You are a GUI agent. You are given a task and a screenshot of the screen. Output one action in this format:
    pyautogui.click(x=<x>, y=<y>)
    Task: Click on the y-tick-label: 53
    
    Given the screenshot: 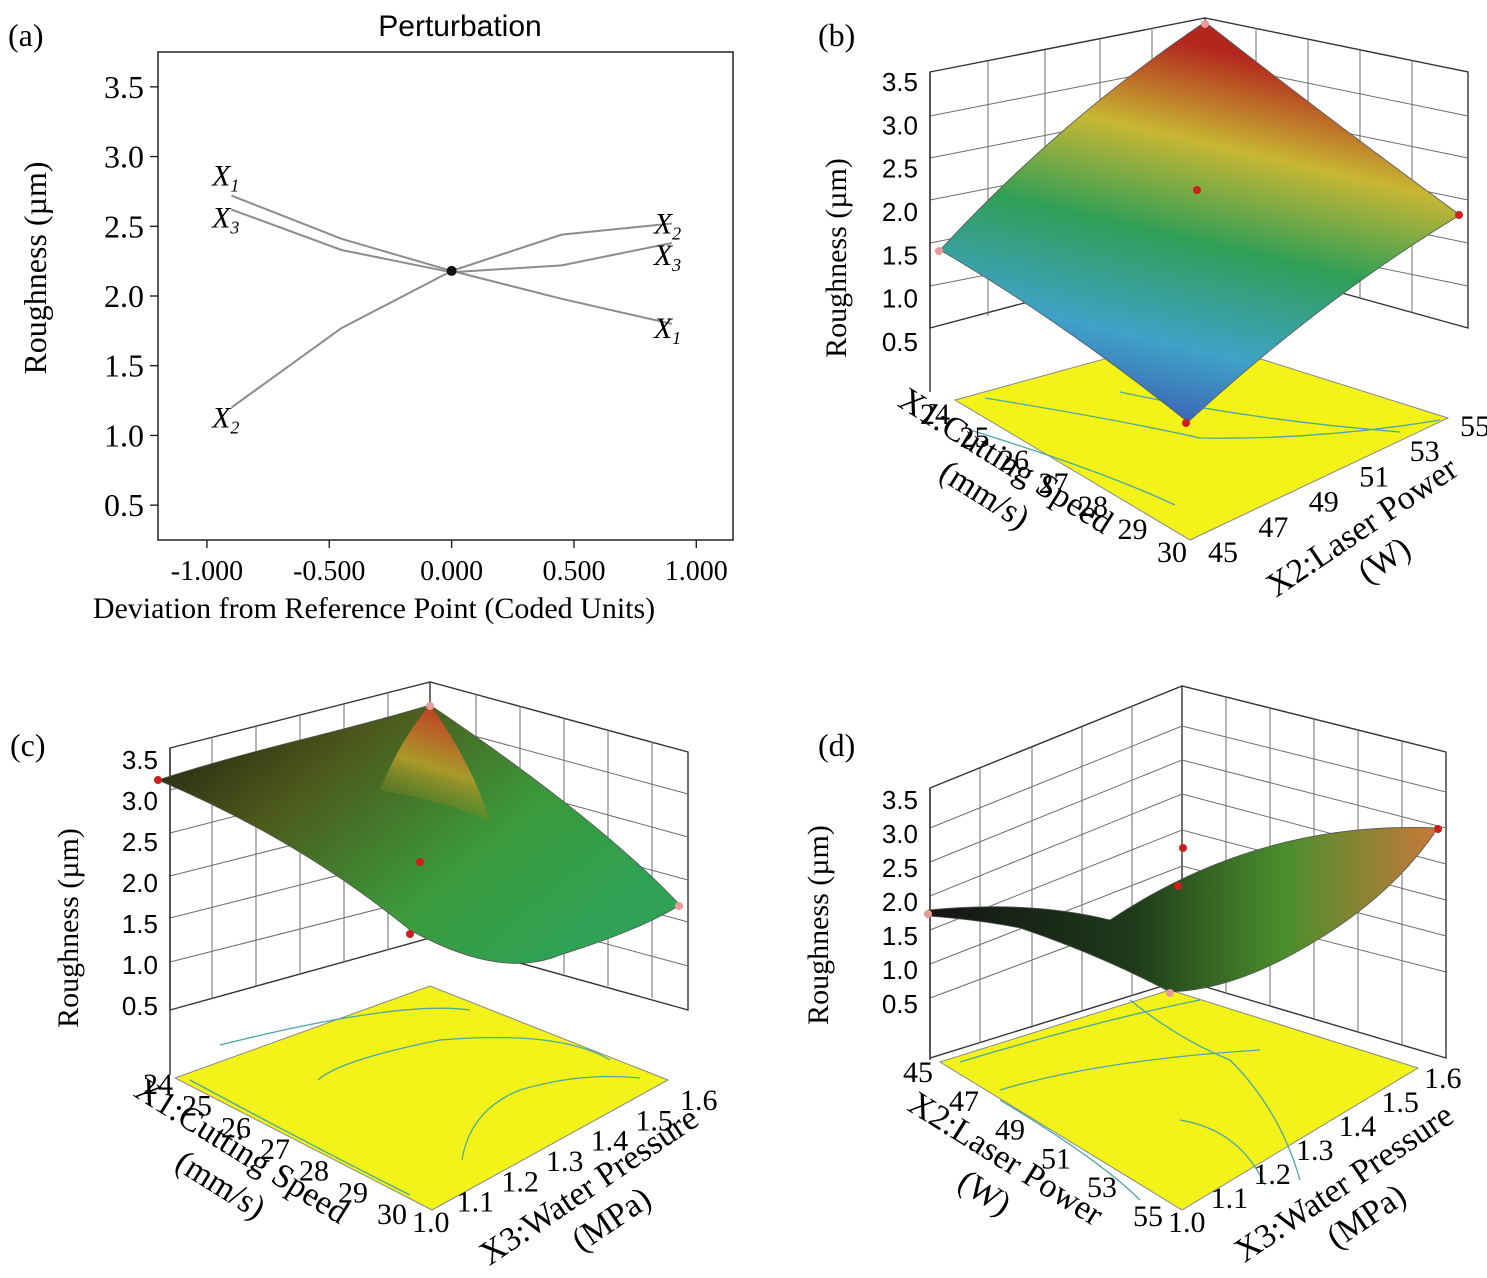 What is the action you would take?
    pyautogui.click(x=1425, y=451)
    